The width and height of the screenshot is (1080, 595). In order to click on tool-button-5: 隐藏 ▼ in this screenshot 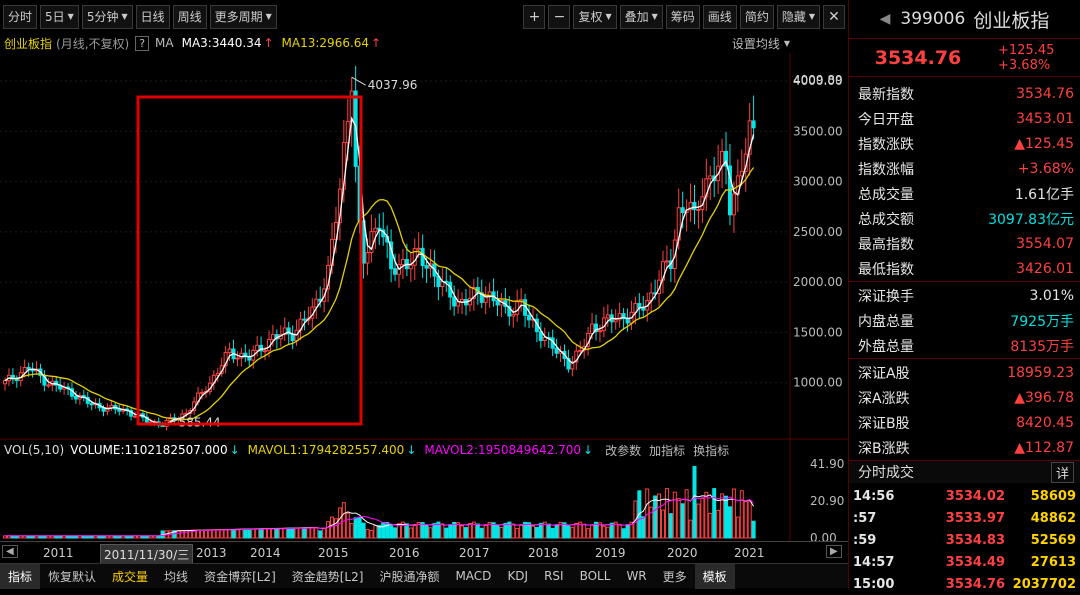, I will do `click(798, 16)`.